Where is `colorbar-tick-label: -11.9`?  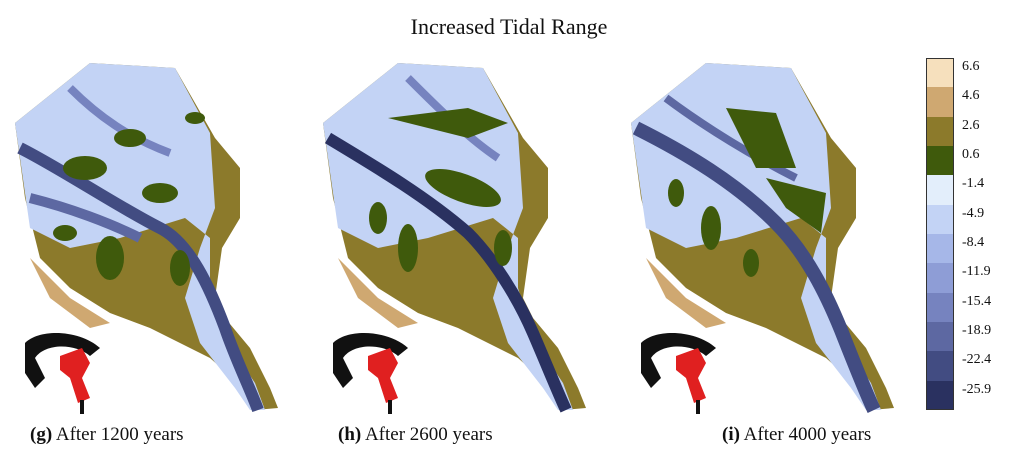
colorbar-tick-label: -11.9 is located at coordinates (976, 272).